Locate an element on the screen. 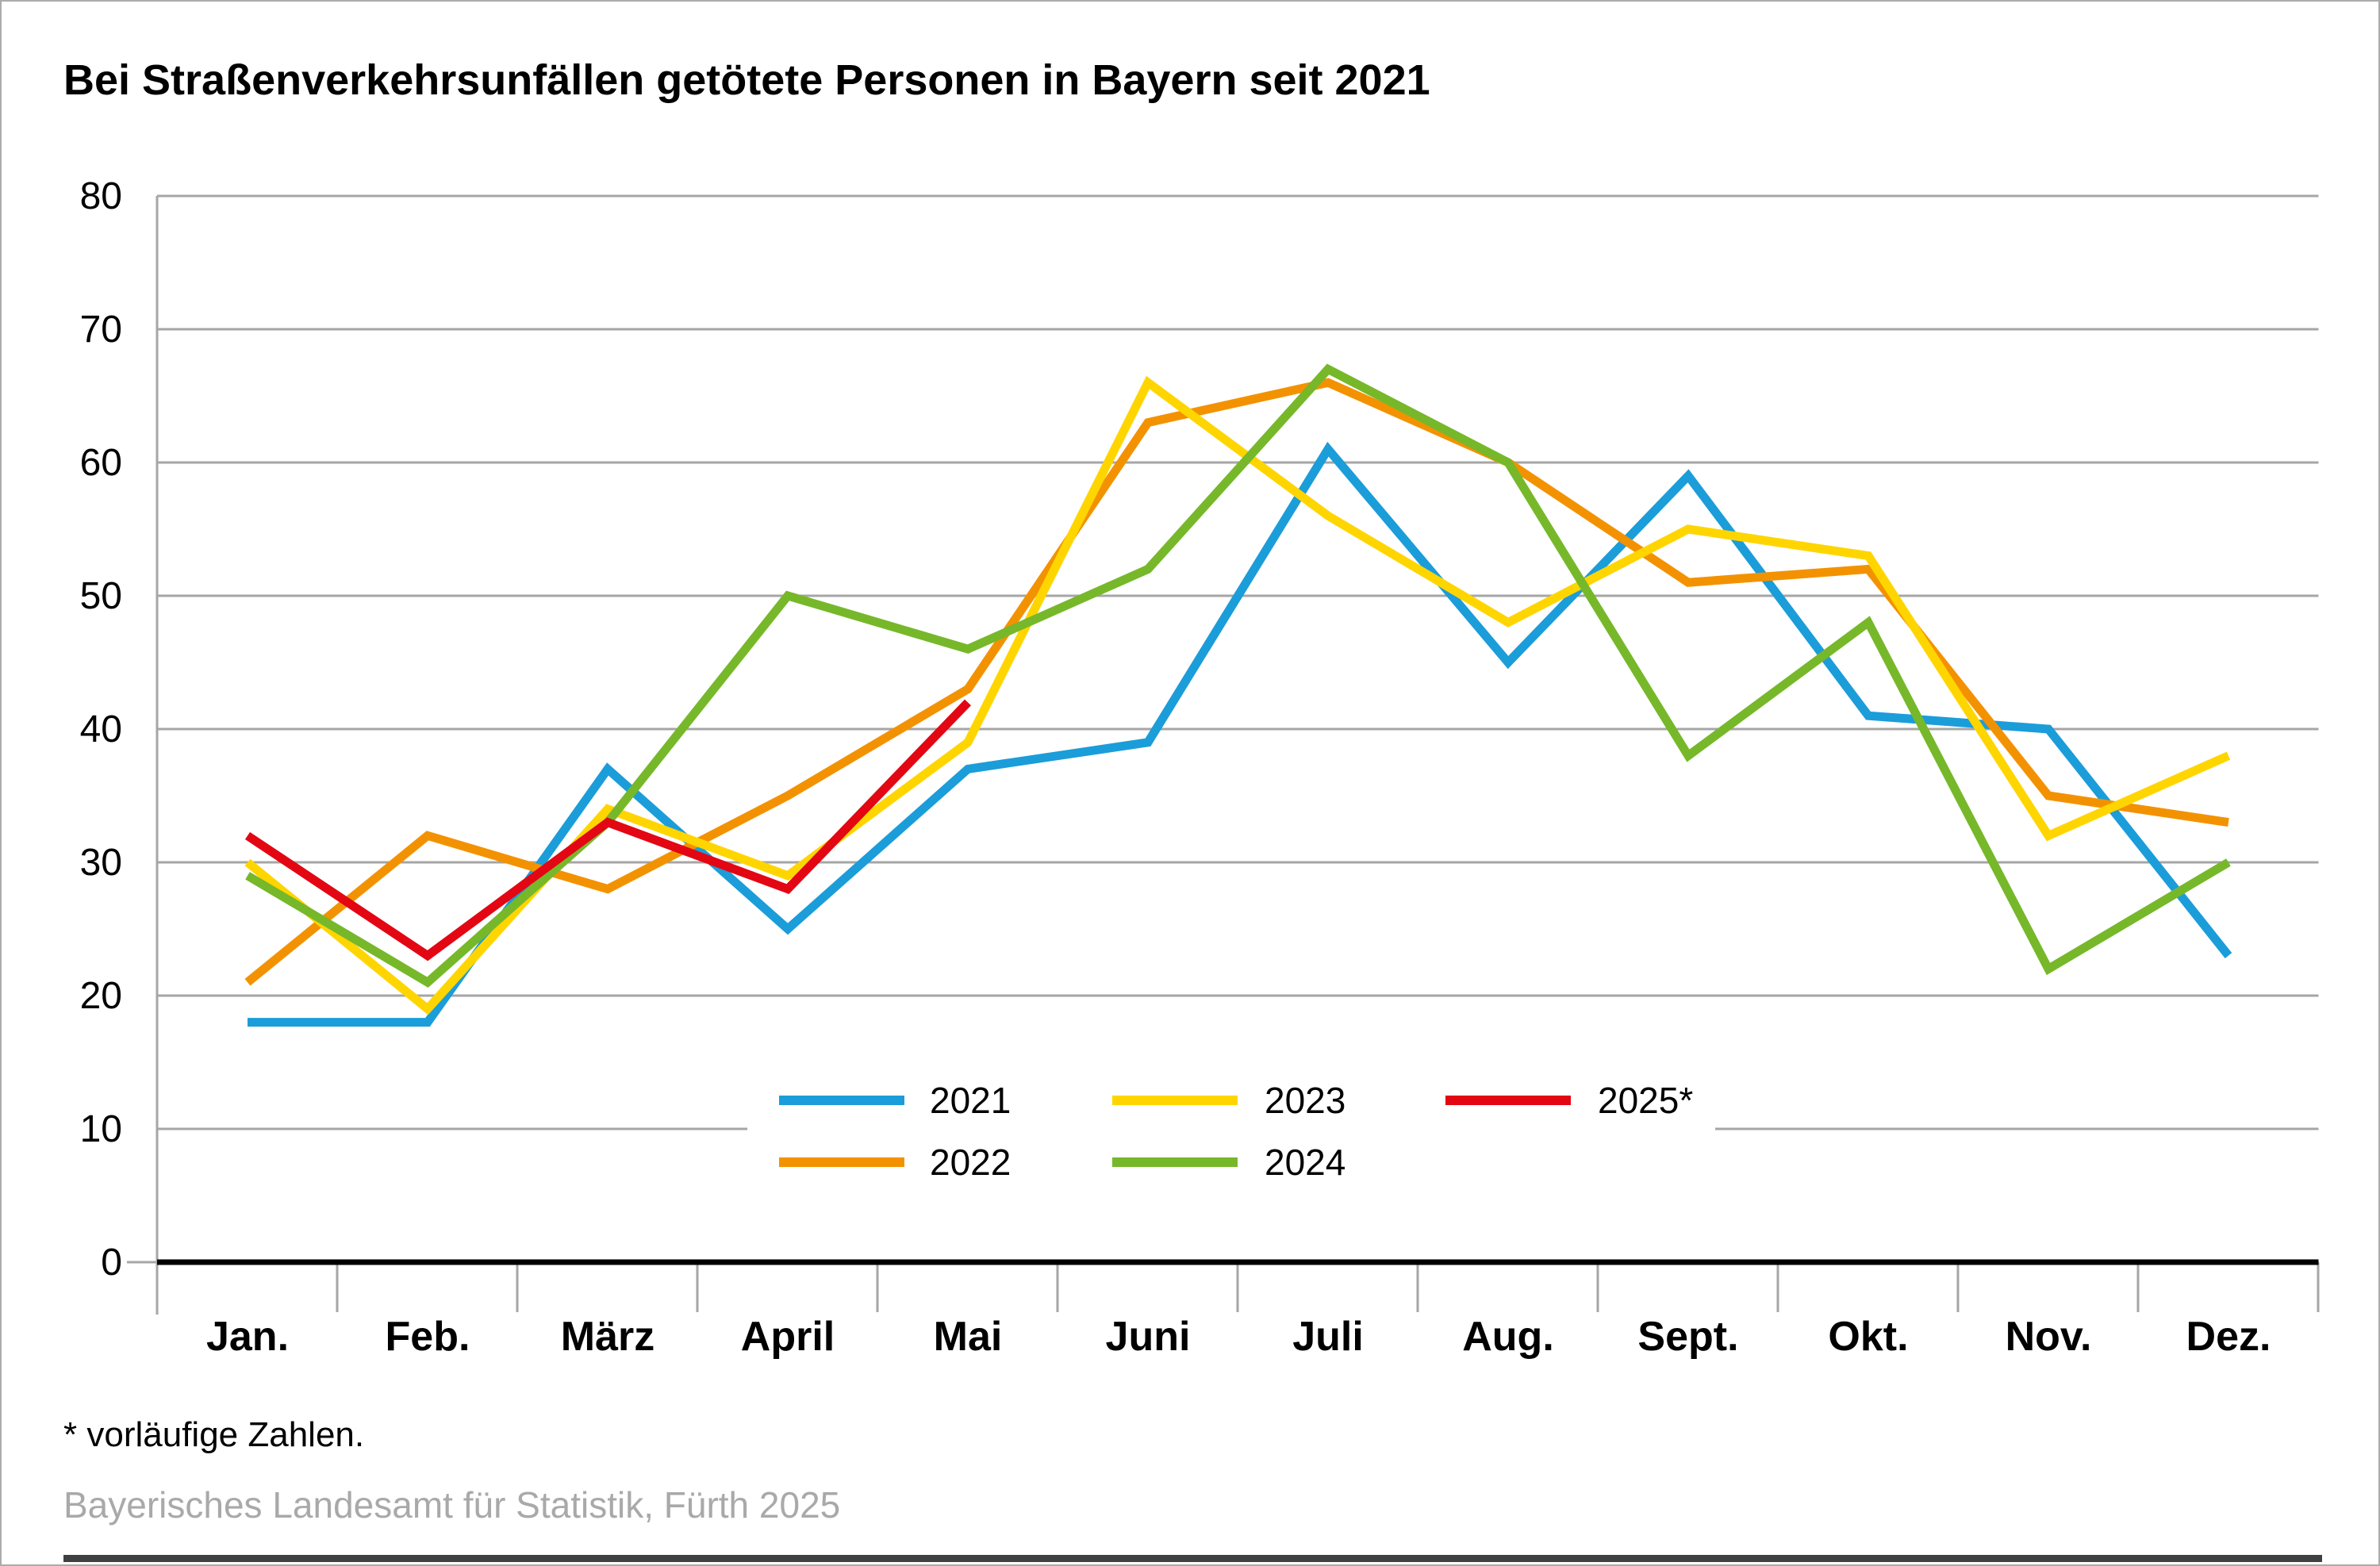 The width and height of the screenshot is (2380, 1566). x-tick-label-Nov.: Nov. is located at coordinates (2049, 1337).